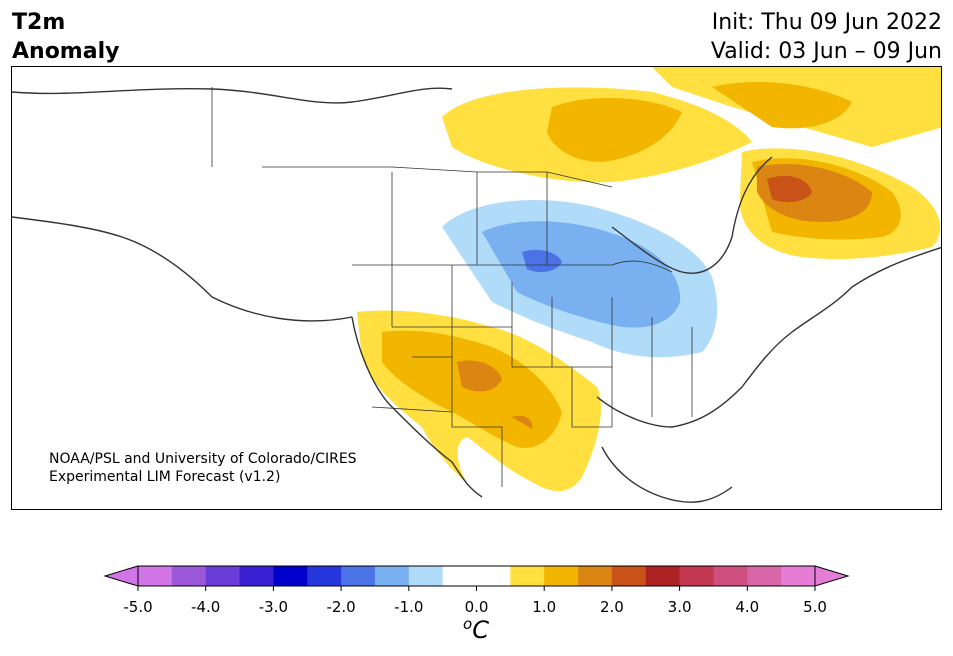  I want to click on colorbar, so click(476, 578).